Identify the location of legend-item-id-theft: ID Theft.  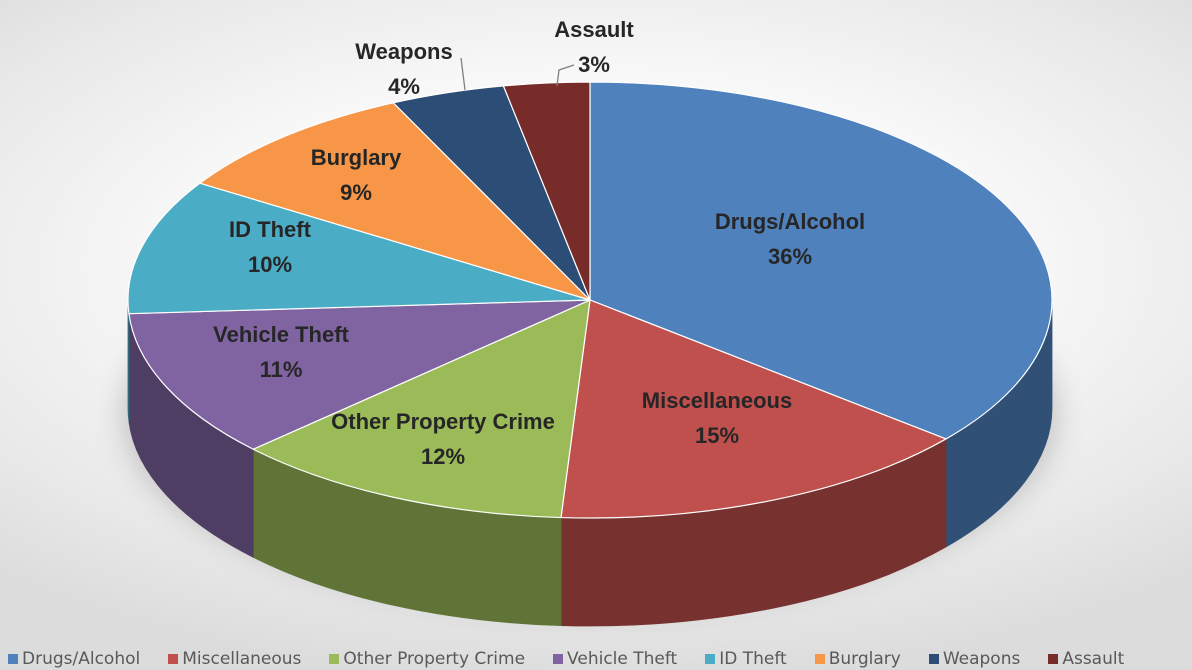
(746, 659).